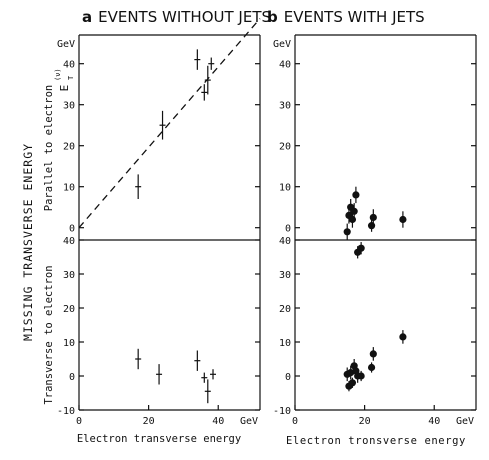  I want to click on a-bottom-ytick-label: 30, so click(69, 275).